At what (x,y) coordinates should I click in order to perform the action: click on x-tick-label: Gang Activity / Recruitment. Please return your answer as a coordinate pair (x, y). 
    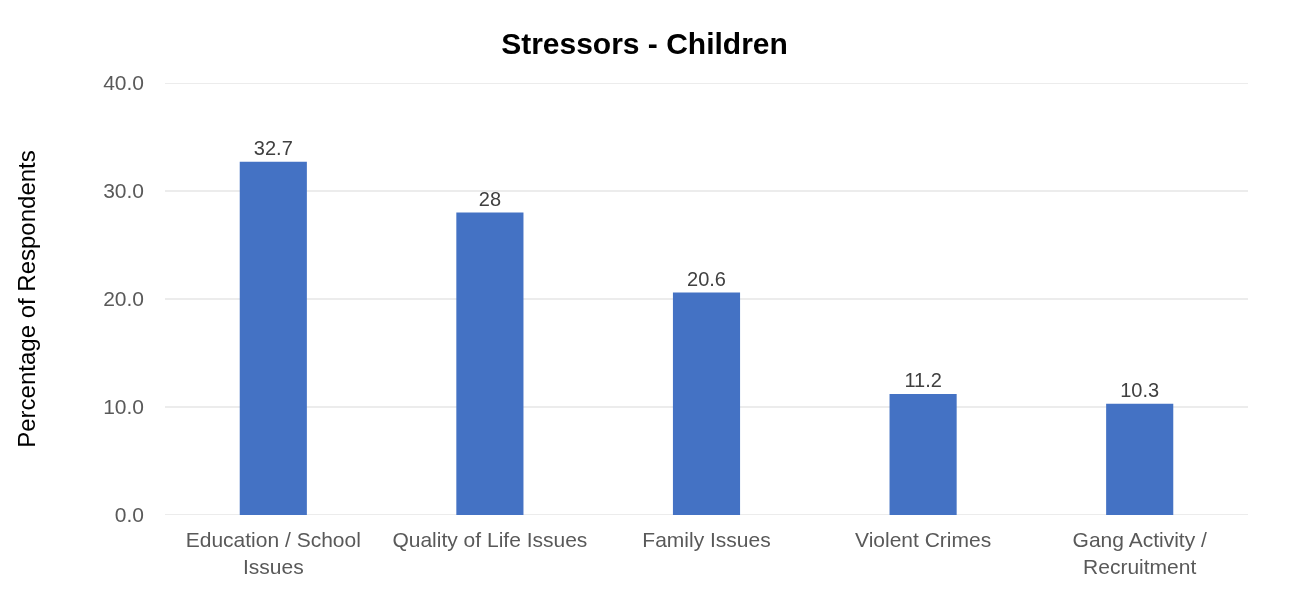
    Looking at the image, I should click on (1139, 553).